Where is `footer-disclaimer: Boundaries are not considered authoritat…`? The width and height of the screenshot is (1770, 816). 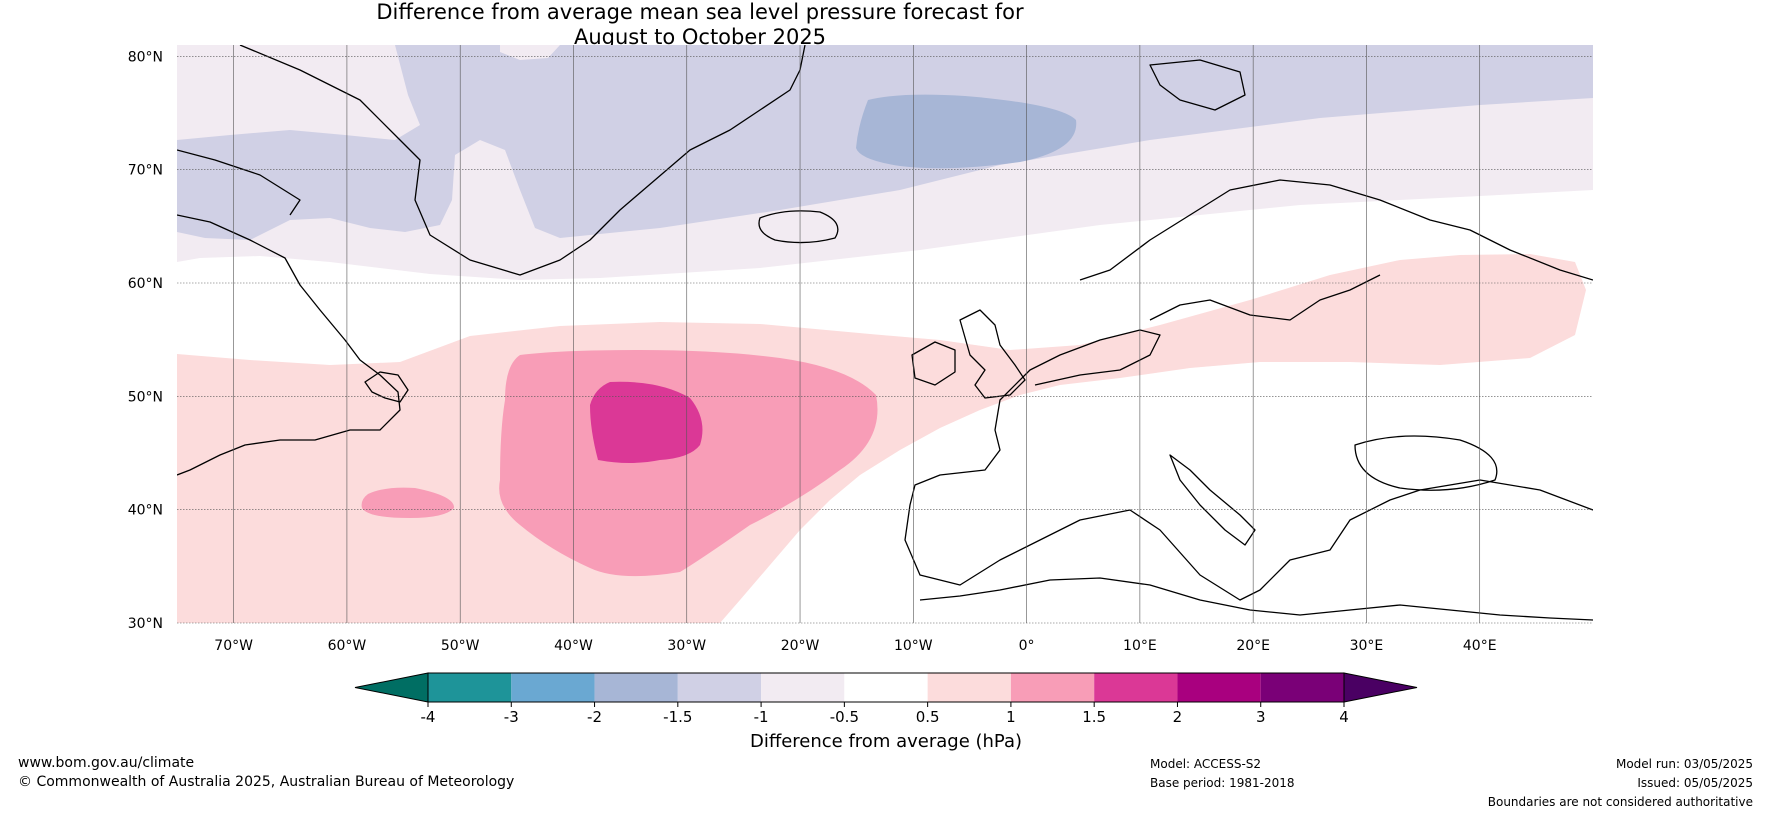 footer-disclaimer: Boundaries are not considered authoritat… is located at coordinates (1620, 802).